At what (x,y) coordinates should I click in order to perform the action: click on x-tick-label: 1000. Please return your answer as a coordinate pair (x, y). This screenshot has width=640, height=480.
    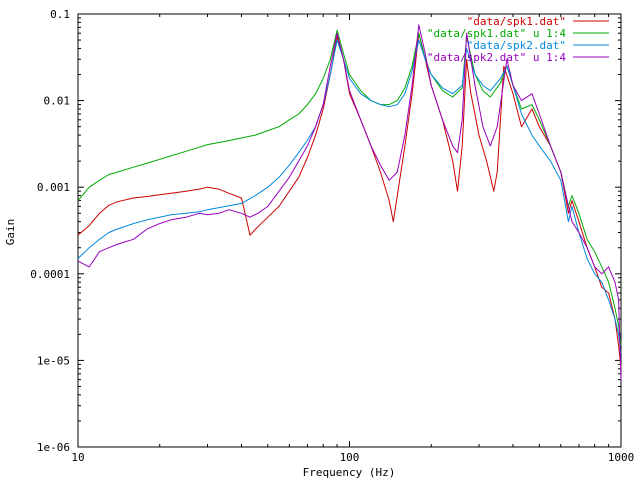
    Looking at the image, I should click on (621, 457).